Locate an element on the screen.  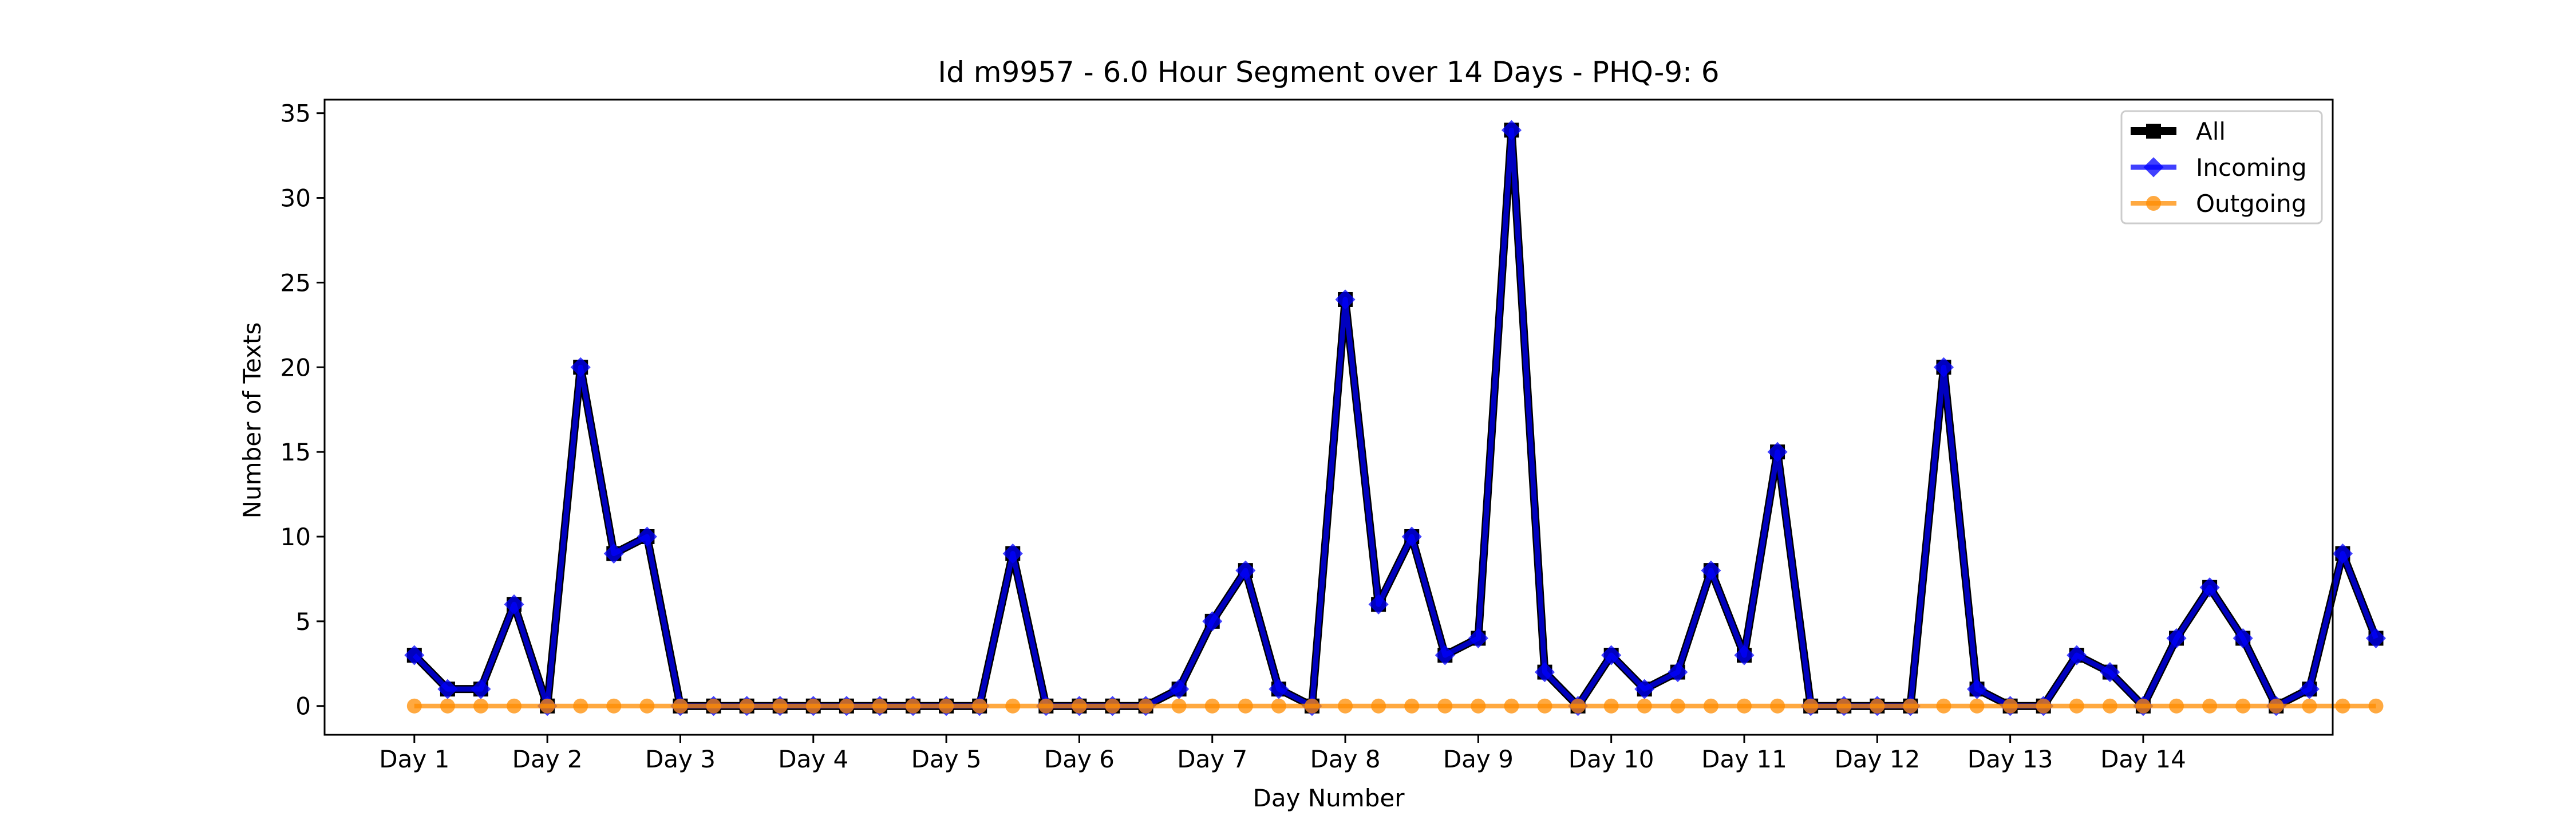
x-tick-label: Day 2 is located at coordinates (547, 759).